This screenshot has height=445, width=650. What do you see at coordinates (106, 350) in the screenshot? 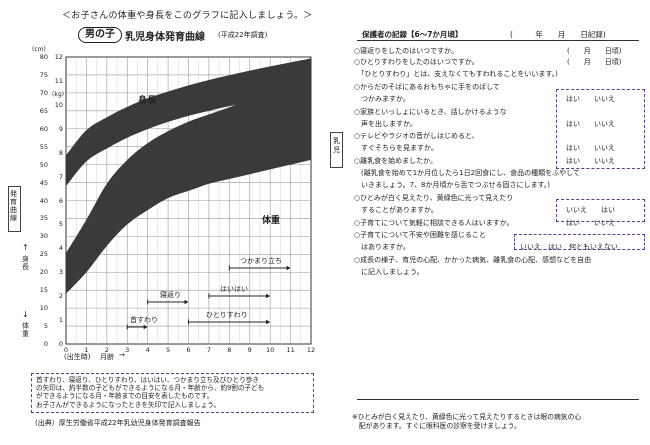
I see `month-tick-label: 2` at bounding box center [106, 350].